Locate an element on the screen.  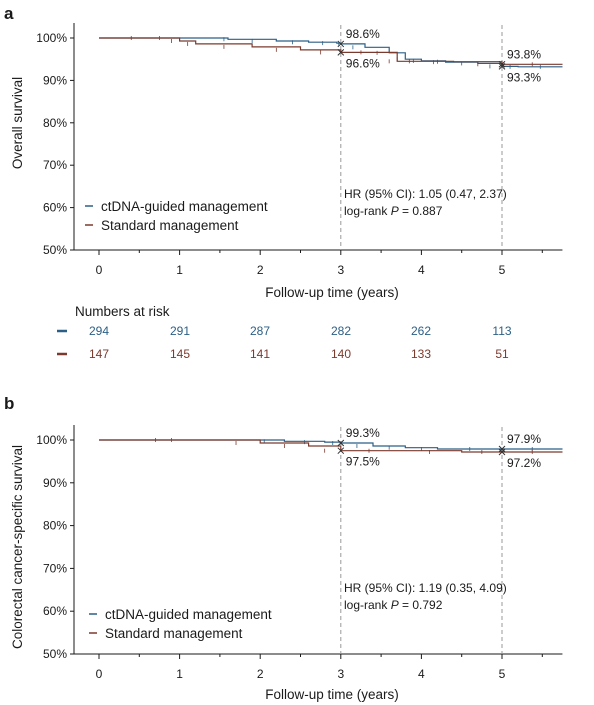
risk-ctdna-value: 294 is located at coordinates (99, 331).